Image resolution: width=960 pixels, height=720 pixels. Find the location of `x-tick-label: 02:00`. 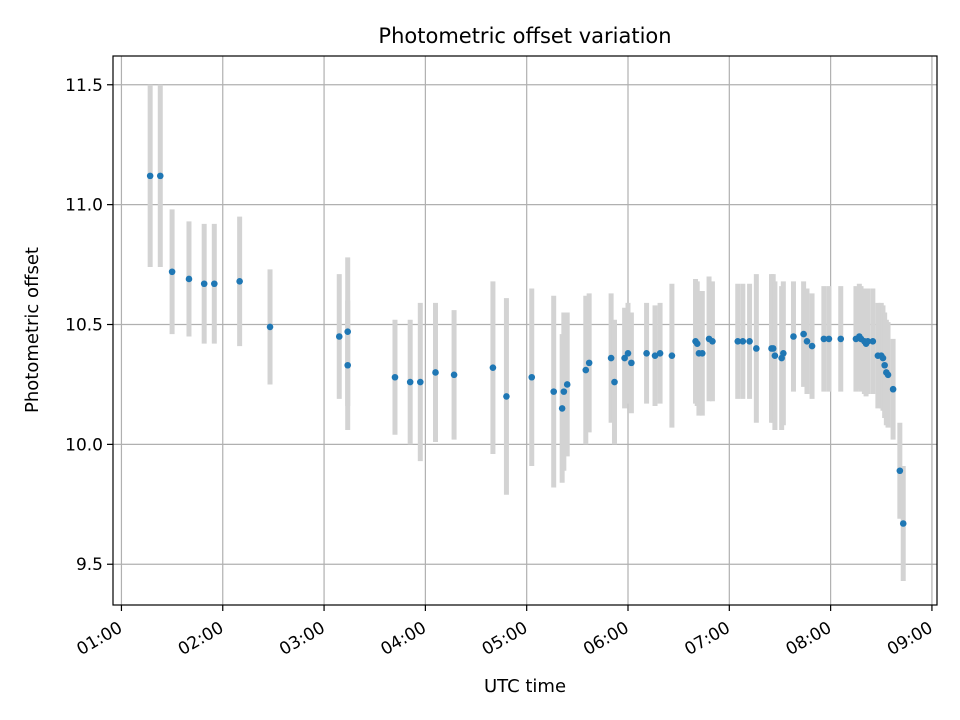

x-tick-label: 02:00 is located at coordinates (201, 639).